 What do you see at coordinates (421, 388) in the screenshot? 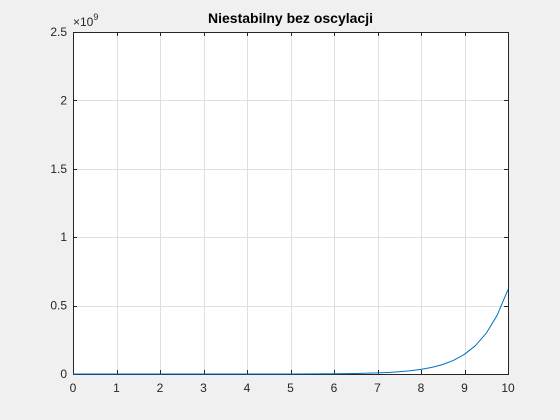
I see `x-tick-label: 8` at bounding box center [421, 388].